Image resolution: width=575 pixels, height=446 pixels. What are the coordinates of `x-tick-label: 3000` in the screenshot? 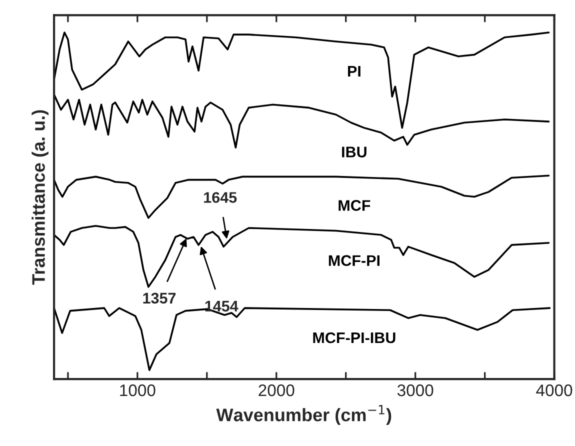 It's located at (415, 390).